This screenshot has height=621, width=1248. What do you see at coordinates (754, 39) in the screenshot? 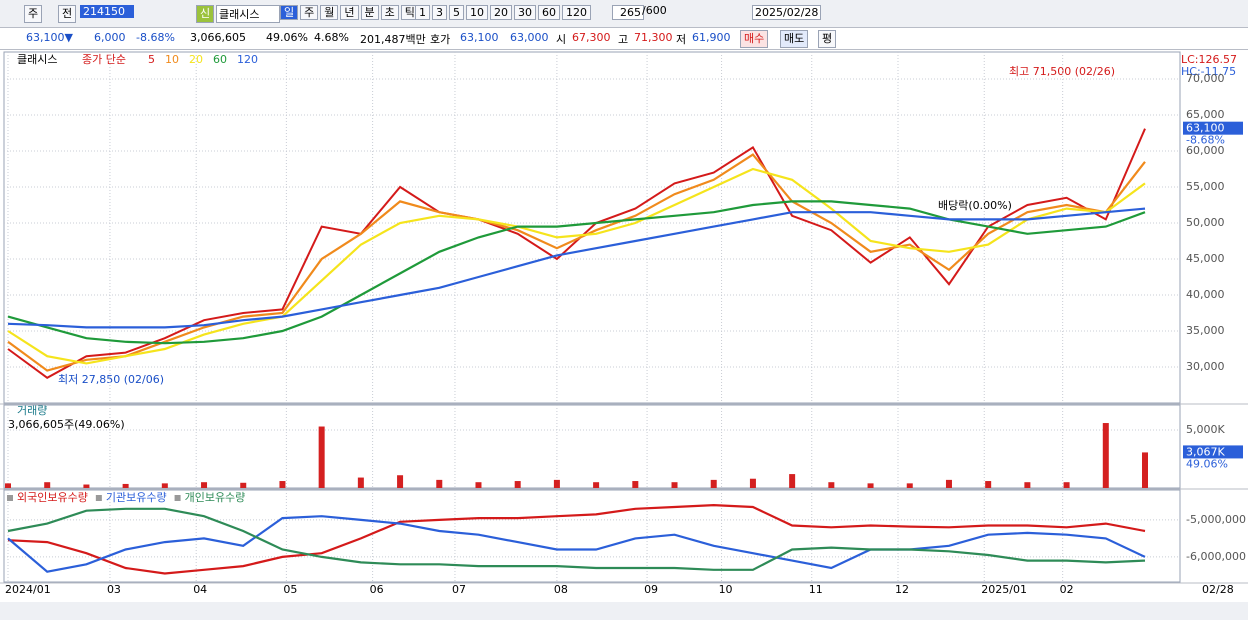
I see `buy-button: 매수` at bounding box center [754, 39].